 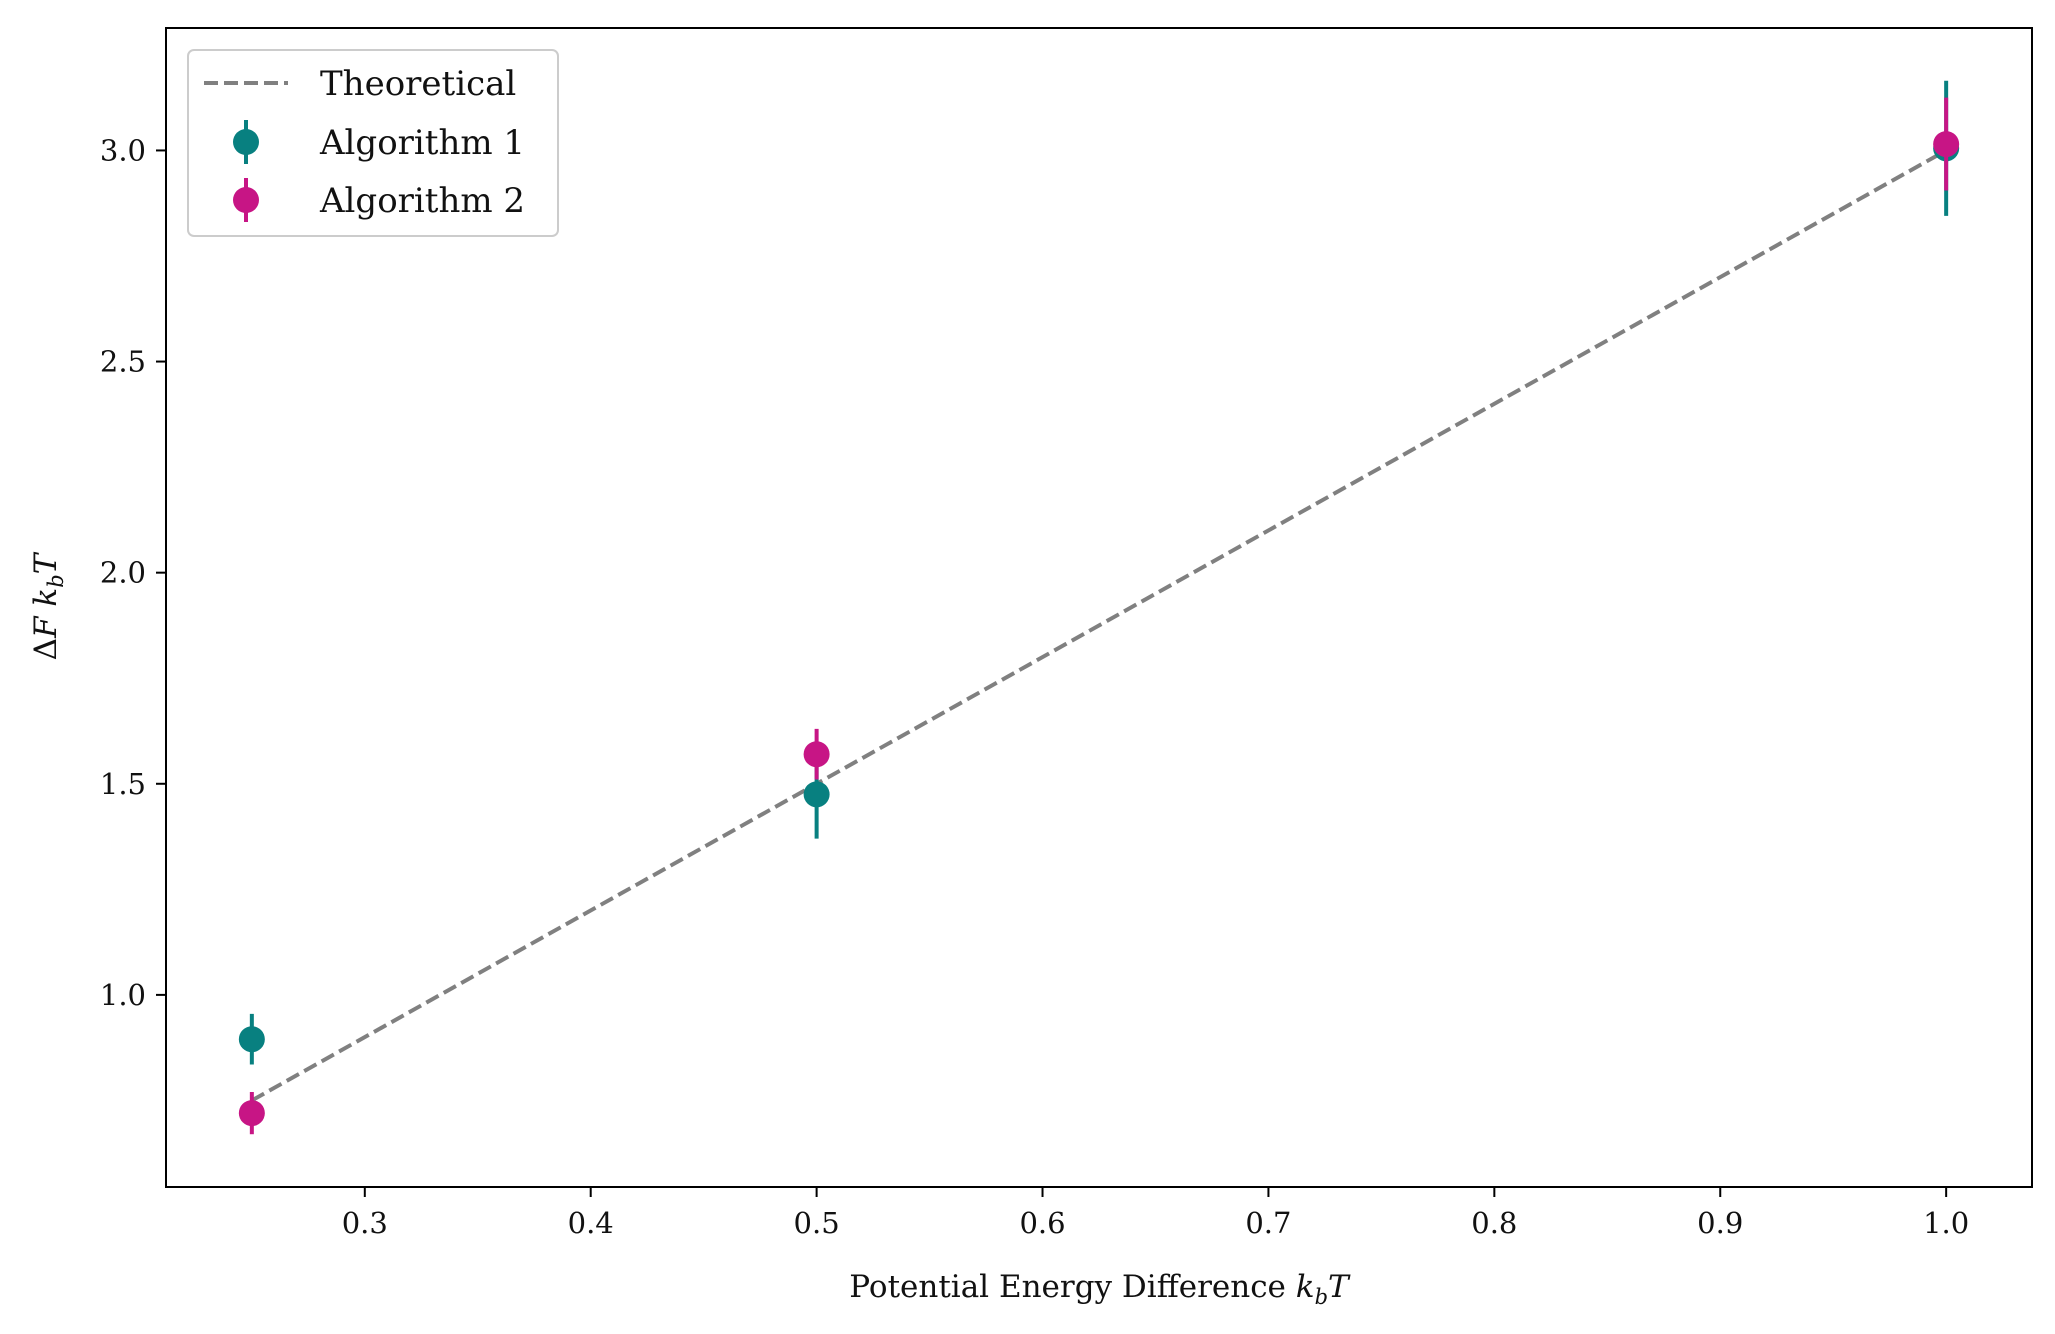 I want to click on legend: Theoretical Algorithm 1 Algorithm 2, so click(x=373, y=143).